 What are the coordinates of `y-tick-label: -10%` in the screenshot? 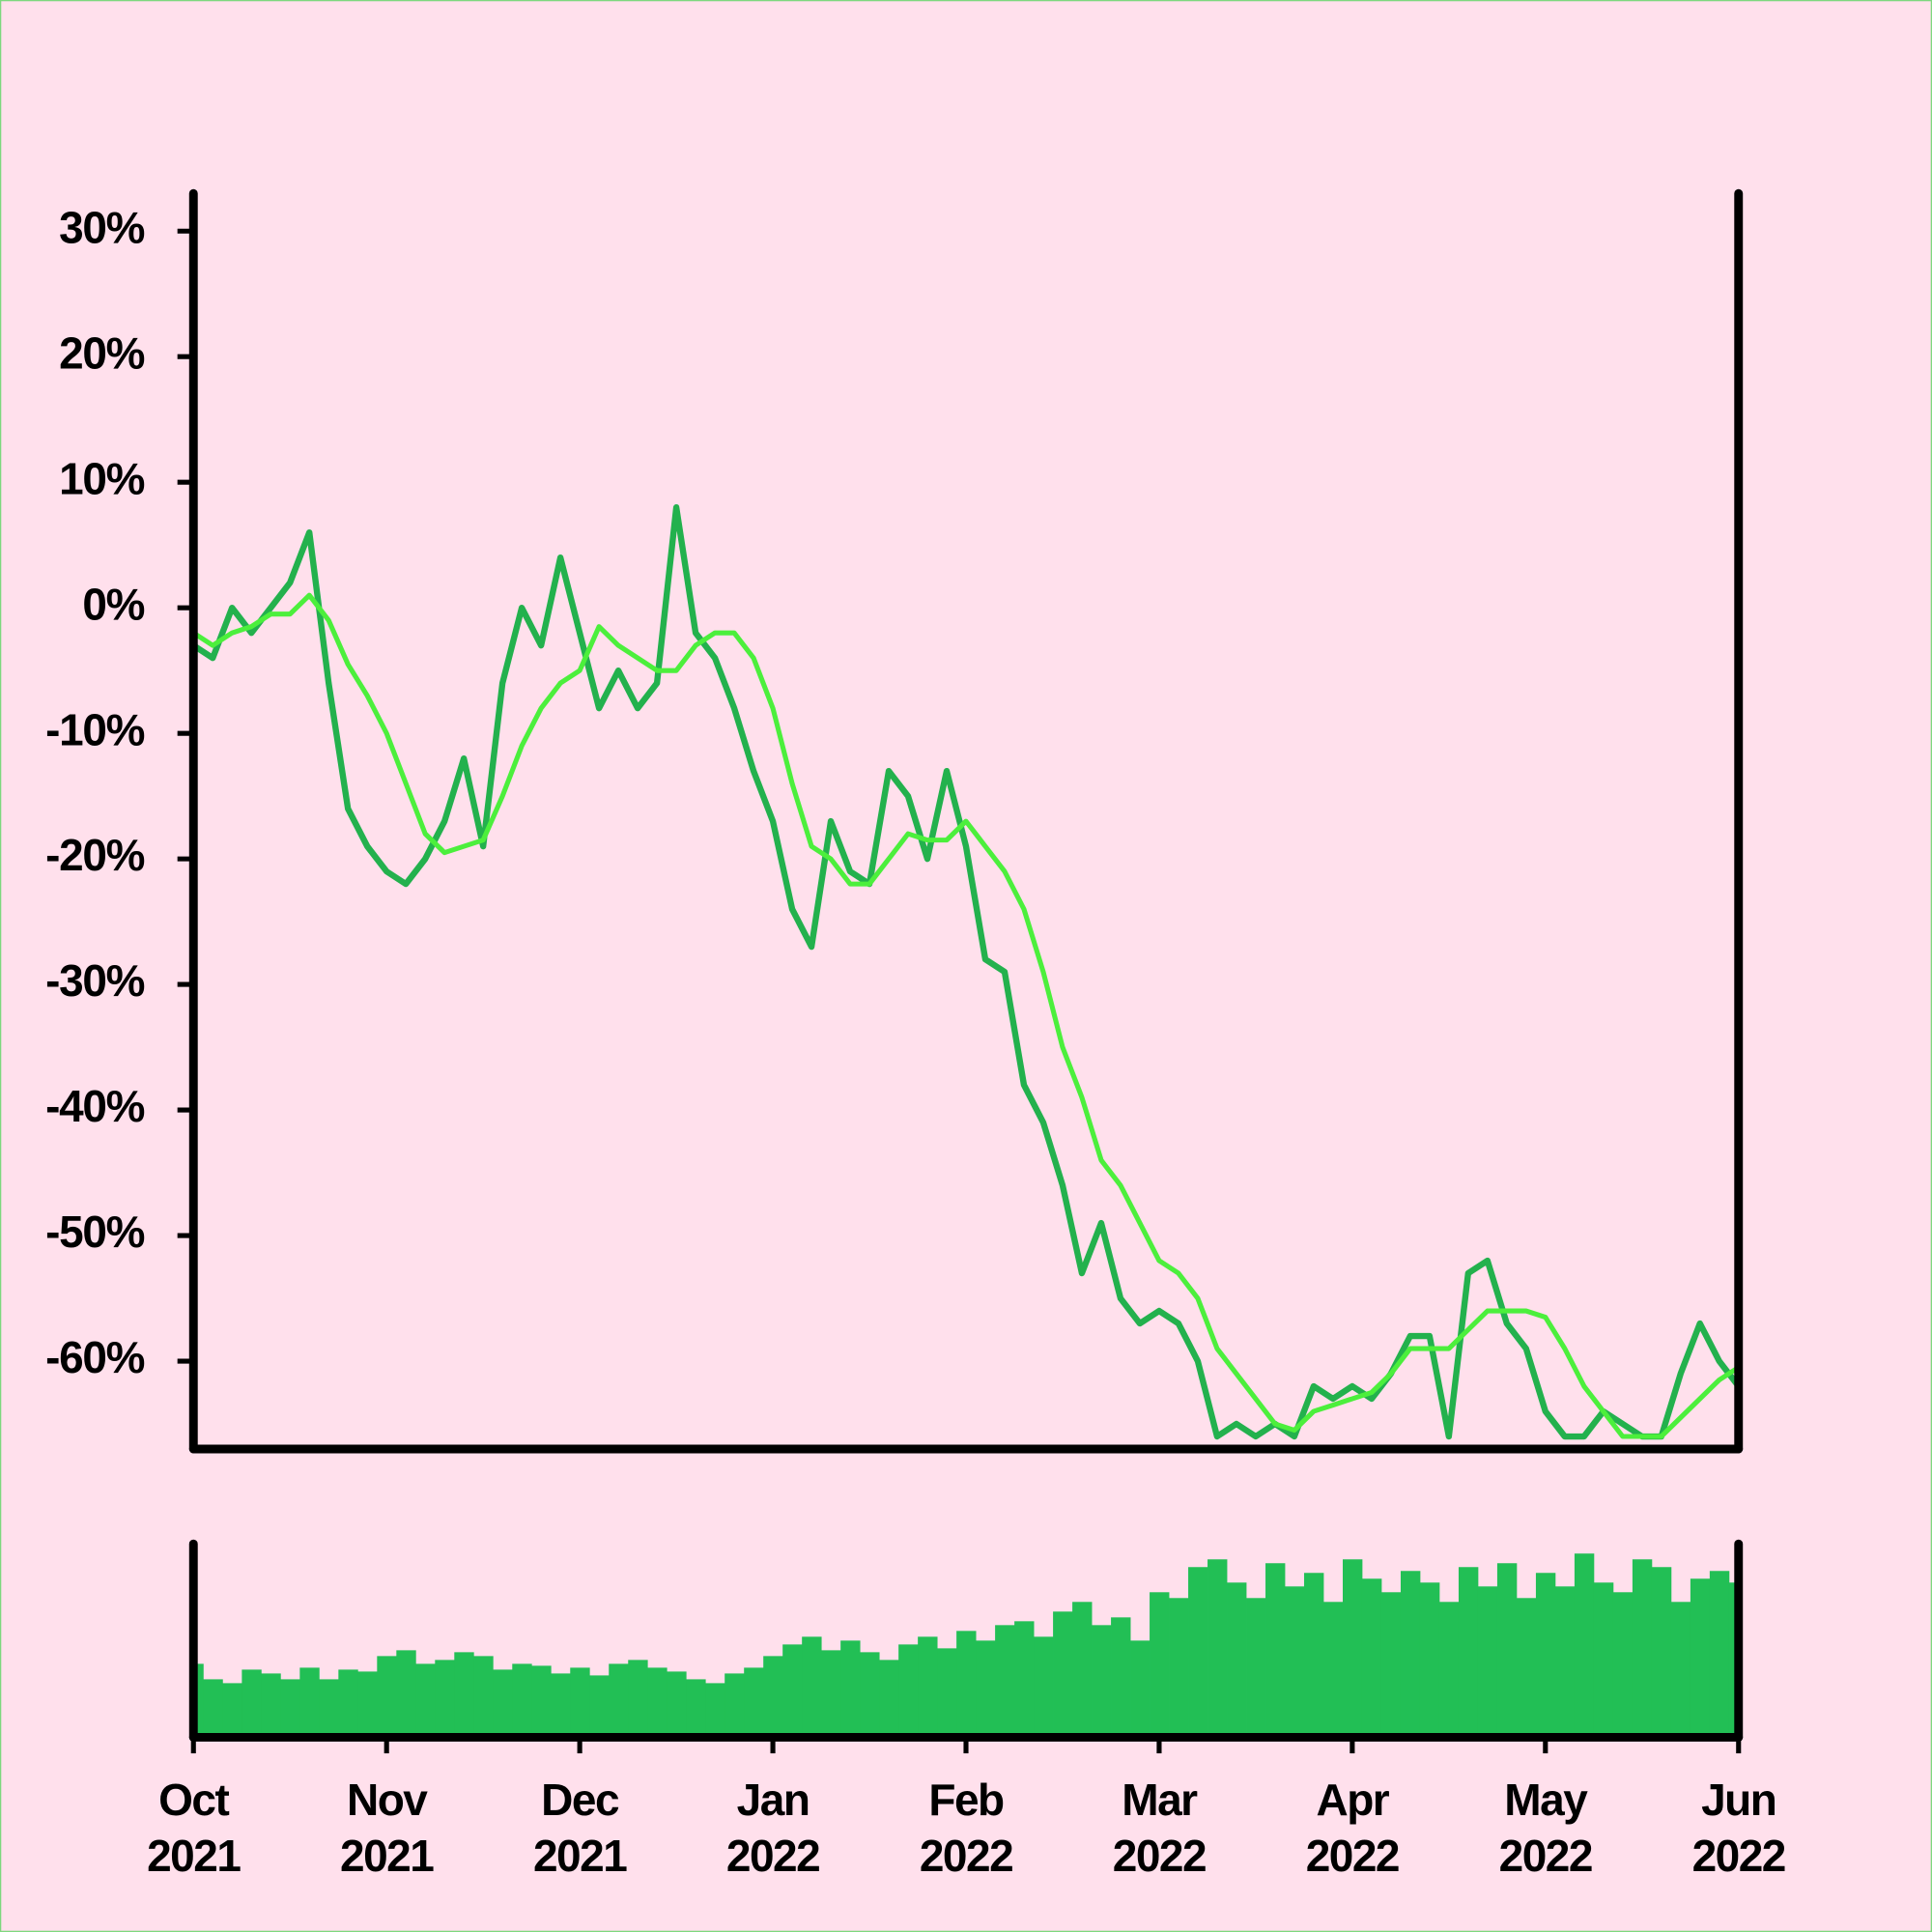 It's located at (95, 729).